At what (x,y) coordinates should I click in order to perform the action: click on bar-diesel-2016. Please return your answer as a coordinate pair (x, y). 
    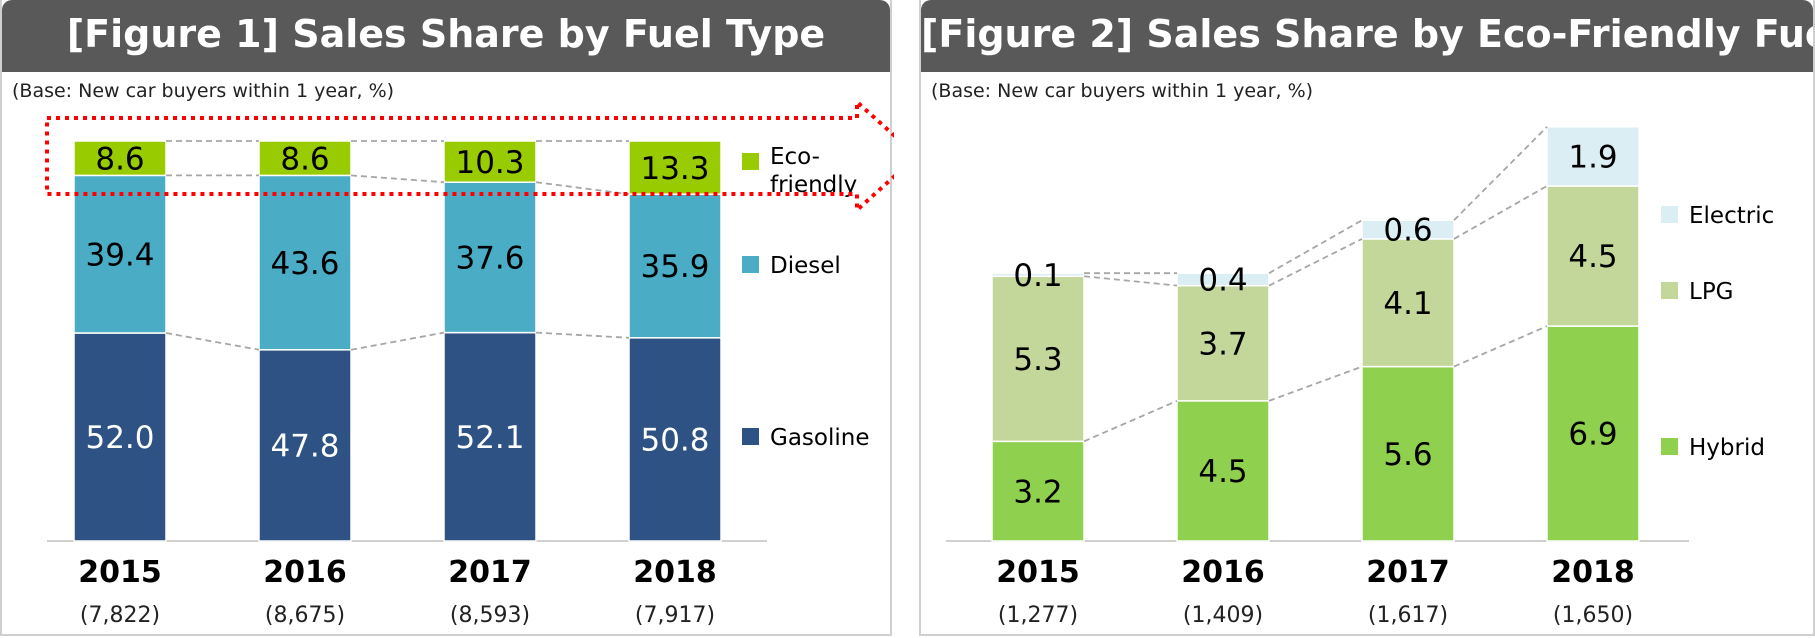
    Looking at the image, I should click on (305, 262).